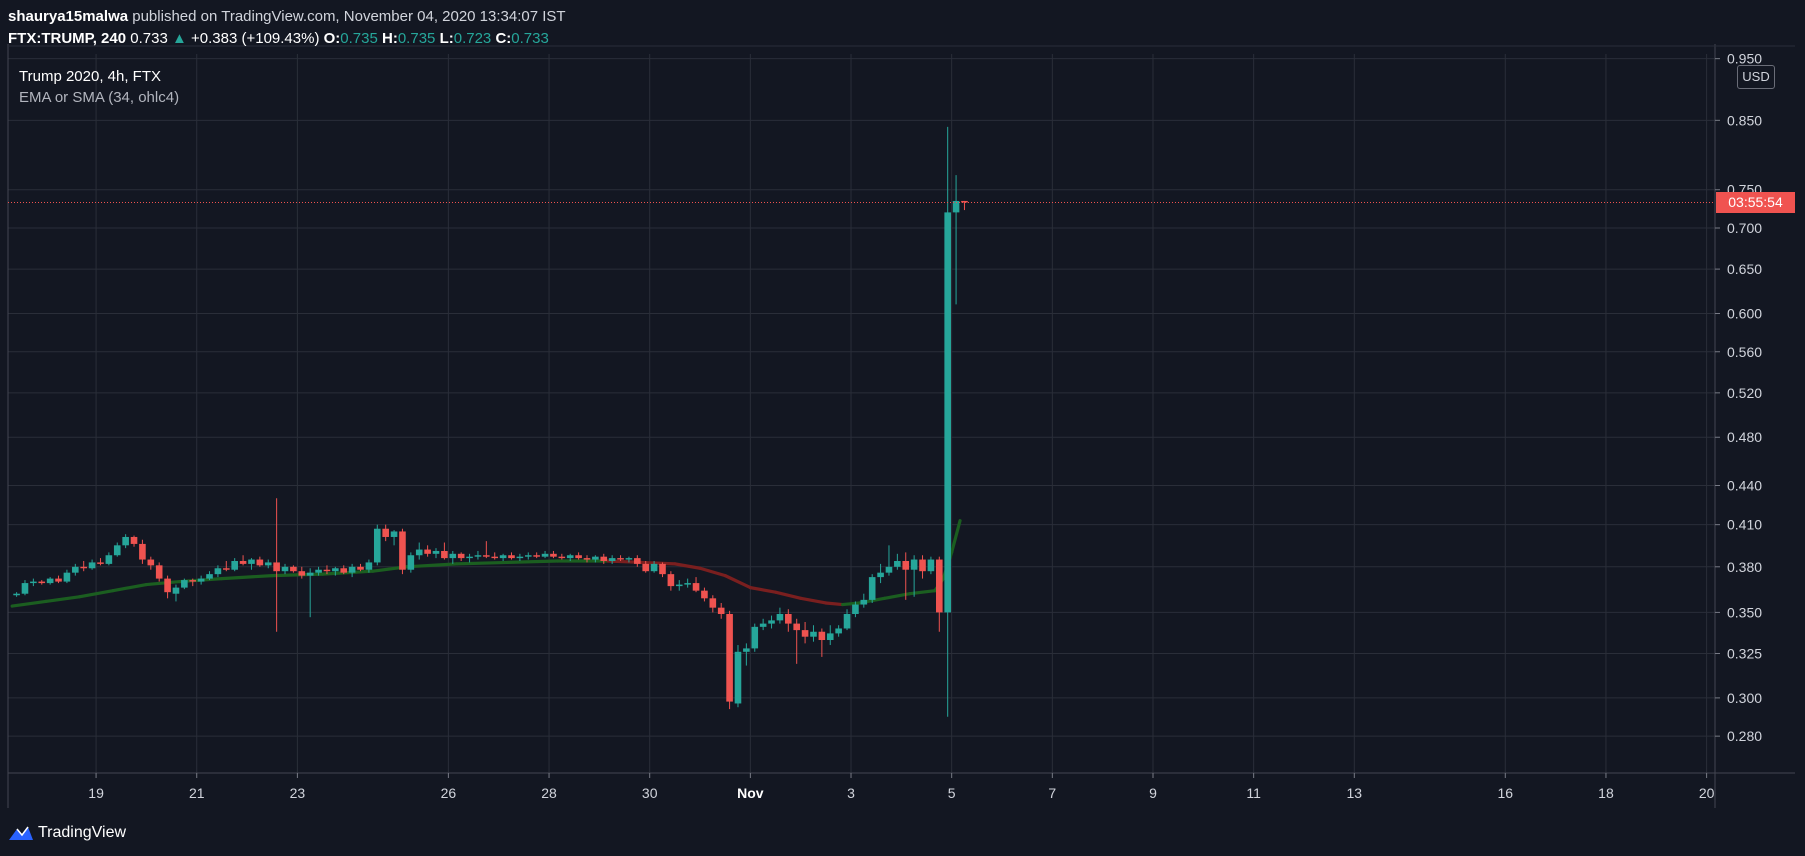 This screenshot has height=856, width=1805. Describe the element at coordinates (67, 833) in the screenshot. I see `footer-brand: TradingView` at that location.